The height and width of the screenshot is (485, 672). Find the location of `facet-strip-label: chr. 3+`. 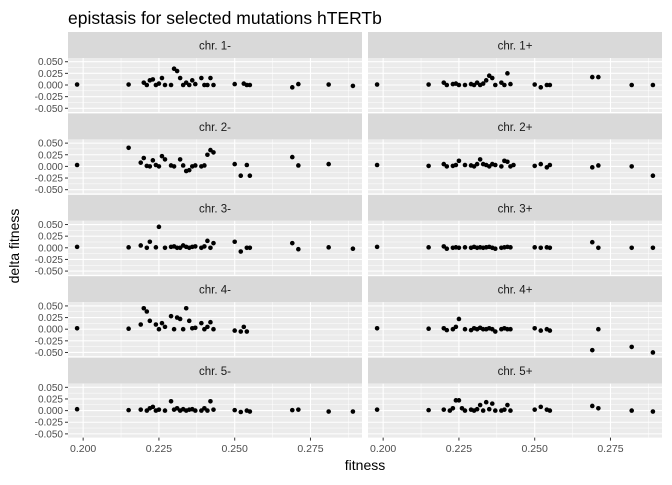

facet-strip-label: chr. 3+ is located at coordinates (515, 209).